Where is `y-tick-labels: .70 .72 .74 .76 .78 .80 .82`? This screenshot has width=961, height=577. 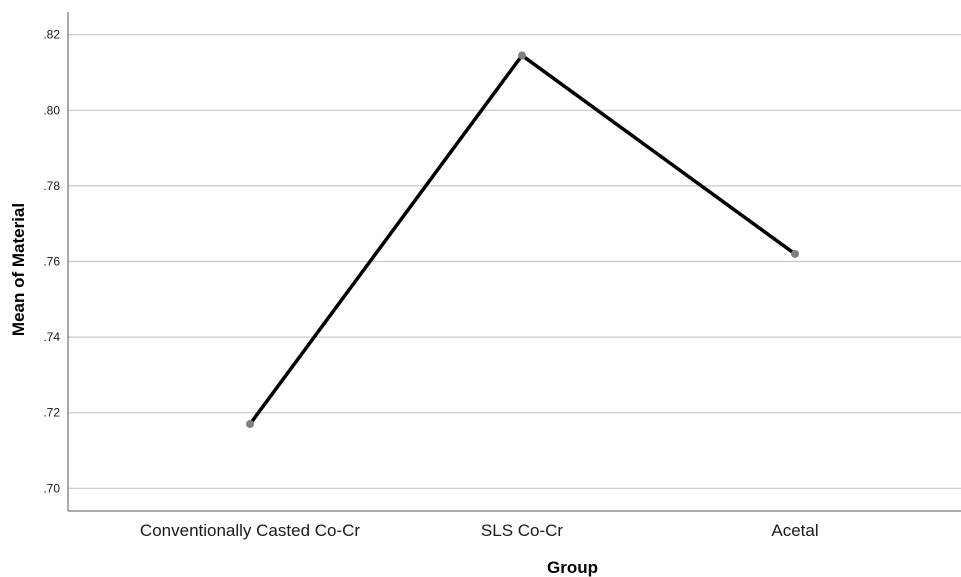 y-tick-labels: .70 .72 .74 .76 .78 .80 .82 is located at coordinates (51, 262).